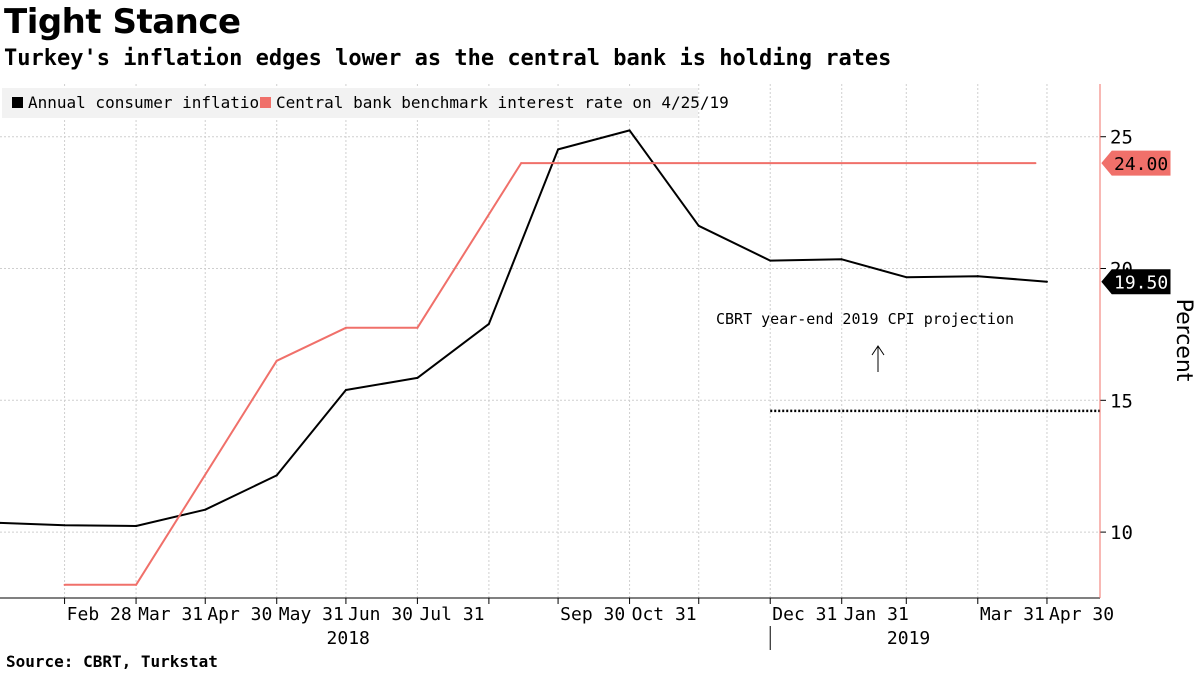  What do you see at coordinates (265, 102) in the screenshot?
I see `legend-swatch-rate` at bounding box center [265, 102].